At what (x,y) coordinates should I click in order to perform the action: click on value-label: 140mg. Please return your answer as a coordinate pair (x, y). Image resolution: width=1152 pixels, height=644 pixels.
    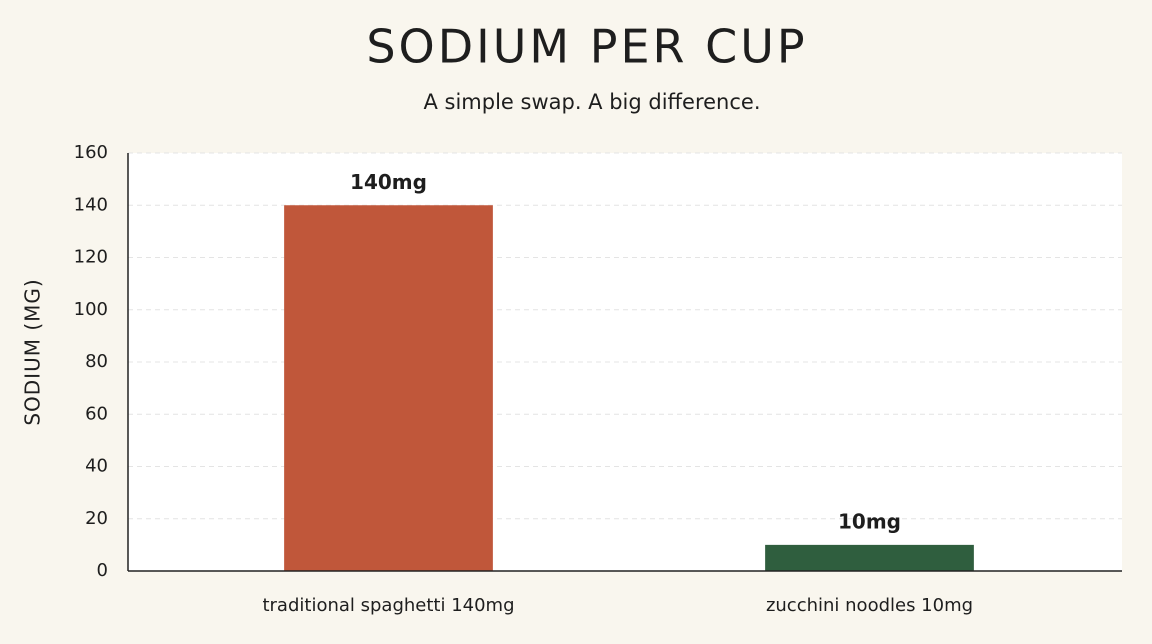
    Looking at the image, I should click on (388, 182).